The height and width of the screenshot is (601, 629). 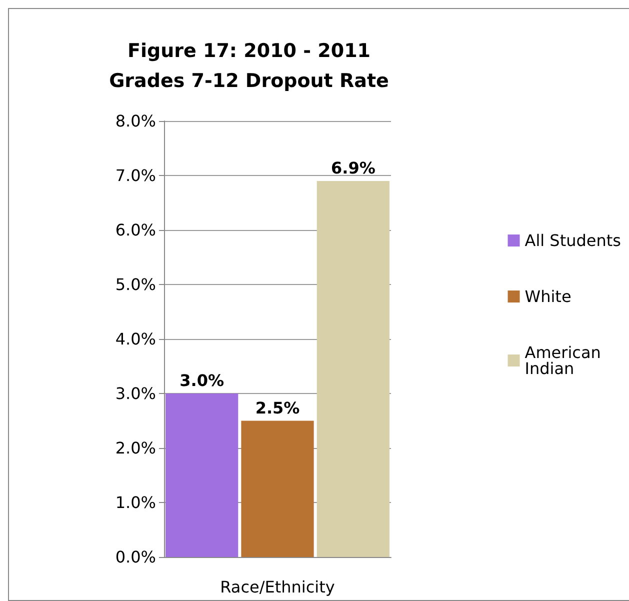 What do you see at coordinates (548, 296) in the screenshot?
I see `legend-label: White` at bounding box center [548, 296].